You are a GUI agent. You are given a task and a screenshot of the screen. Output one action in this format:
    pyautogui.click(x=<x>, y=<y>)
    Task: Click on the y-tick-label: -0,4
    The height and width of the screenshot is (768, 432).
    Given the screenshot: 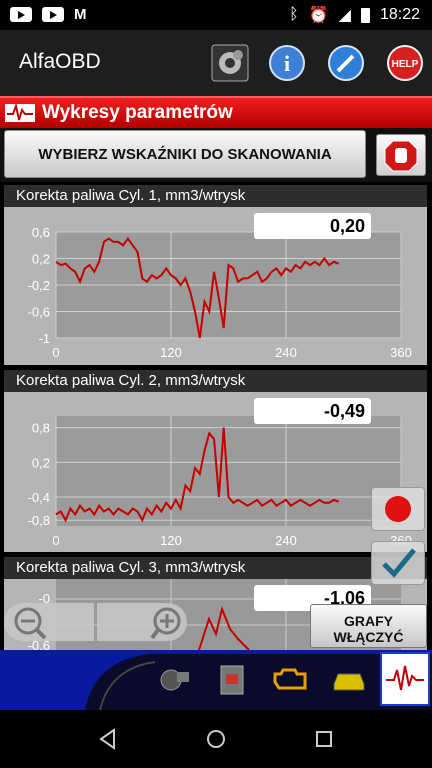 What is the action you would take?
    pyautogui.click(x=39, y=497)
    